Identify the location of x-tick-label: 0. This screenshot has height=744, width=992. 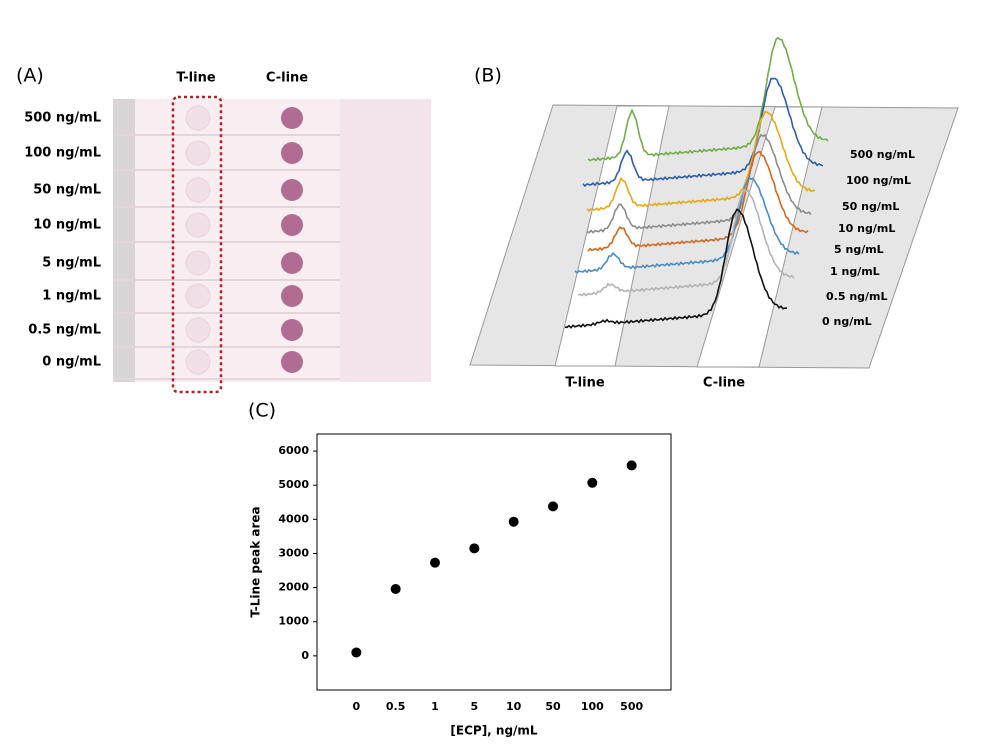
(357, 706).